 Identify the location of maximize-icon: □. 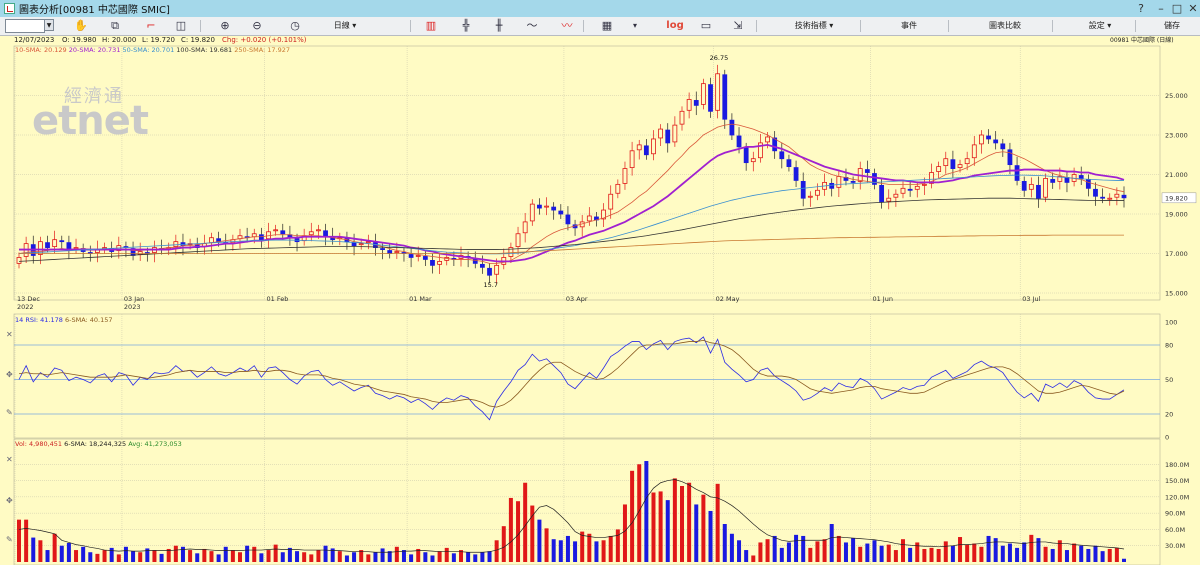
(1177, 8).